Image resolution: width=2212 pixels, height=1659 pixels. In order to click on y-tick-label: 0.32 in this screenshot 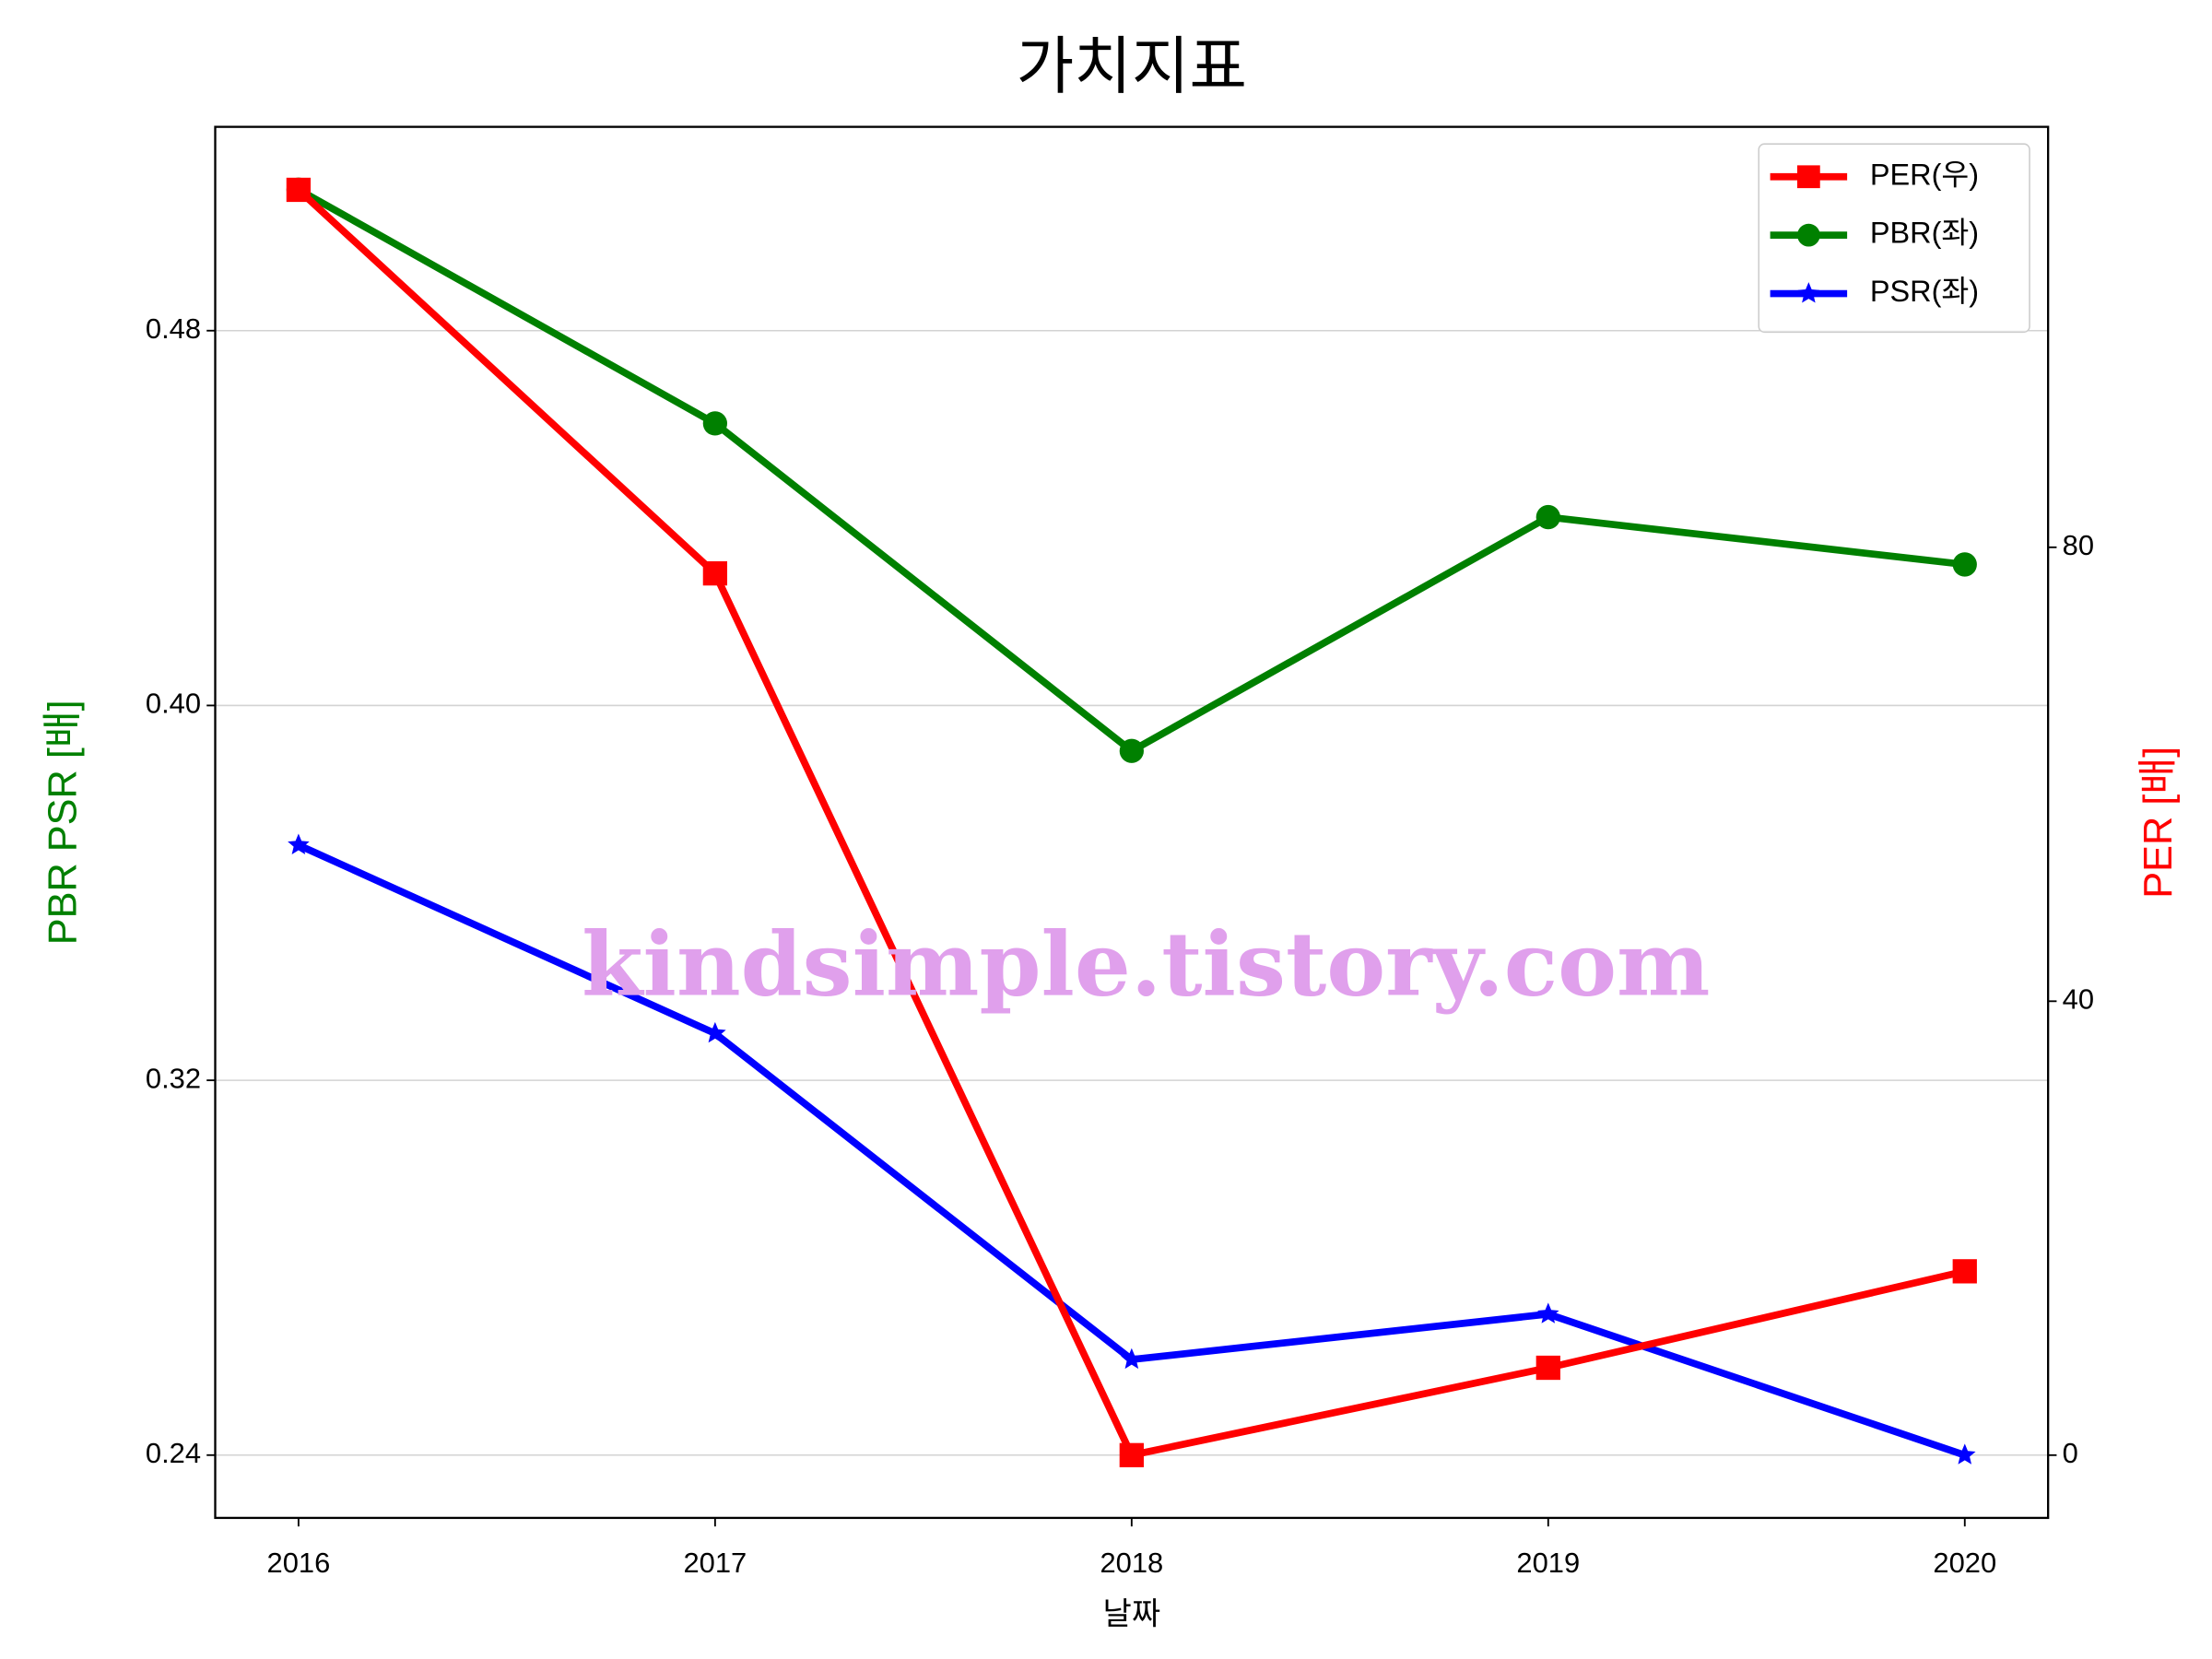, I will do `click(173, 1078)`.